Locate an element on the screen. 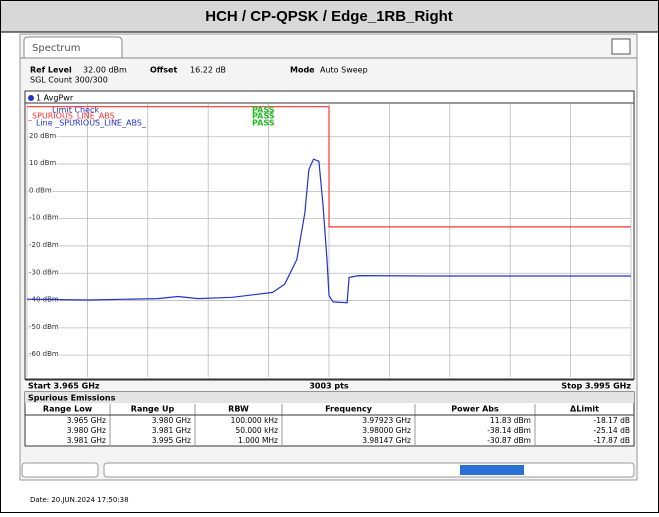  y-tick-label: -20 dBm is located at coordinates (44, 245).